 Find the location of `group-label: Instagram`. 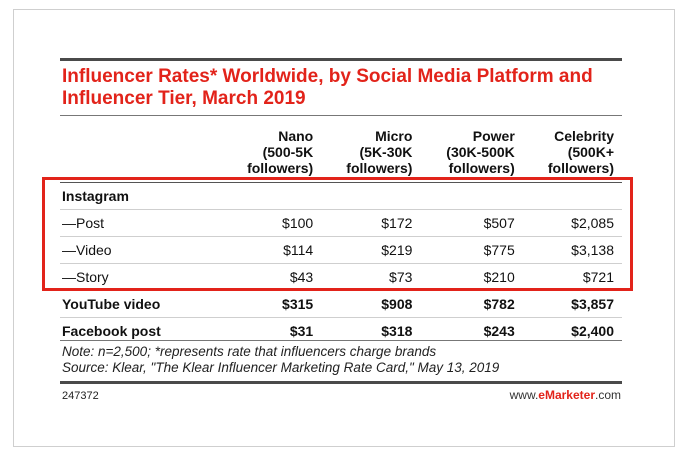

group-label: Instagram is located at coordinates (141, 196).